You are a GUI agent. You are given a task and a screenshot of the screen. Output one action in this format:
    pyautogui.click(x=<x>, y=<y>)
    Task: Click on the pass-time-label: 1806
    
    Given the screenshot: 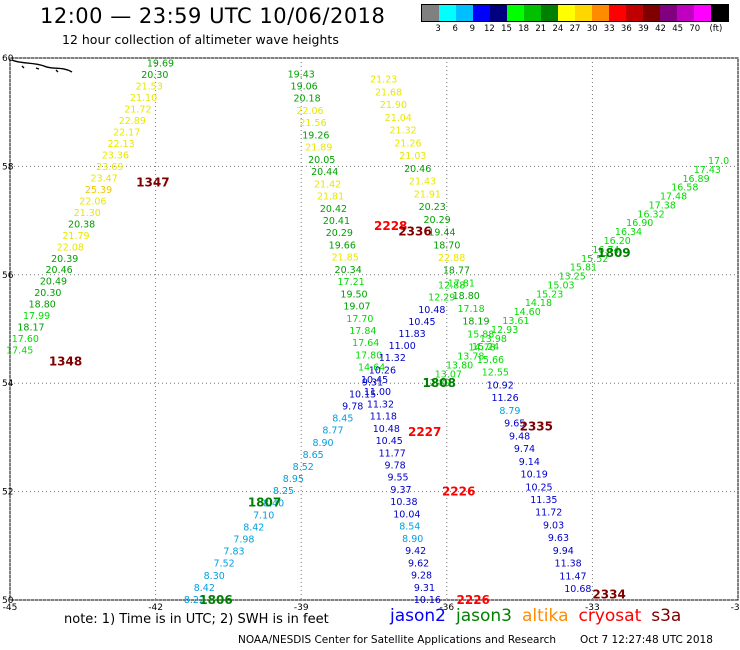 What is the action you would take?
    pyautogui.click(x=215, y=600)
    